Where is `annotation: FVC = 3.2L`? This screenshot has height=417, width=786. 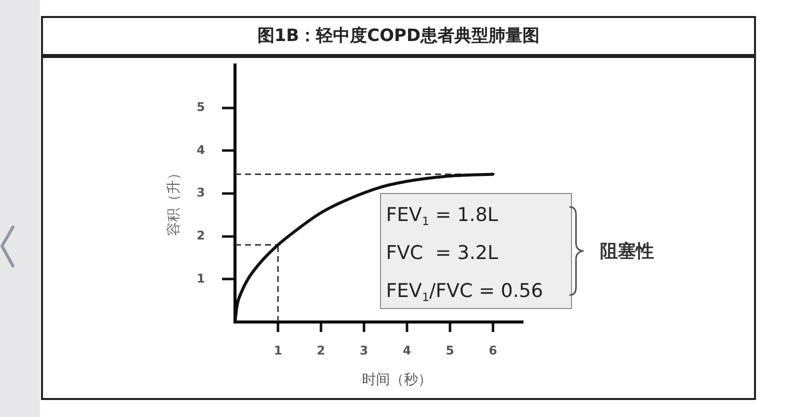 annotation: FVC = 3.2L is located at coordinates (442, 253).